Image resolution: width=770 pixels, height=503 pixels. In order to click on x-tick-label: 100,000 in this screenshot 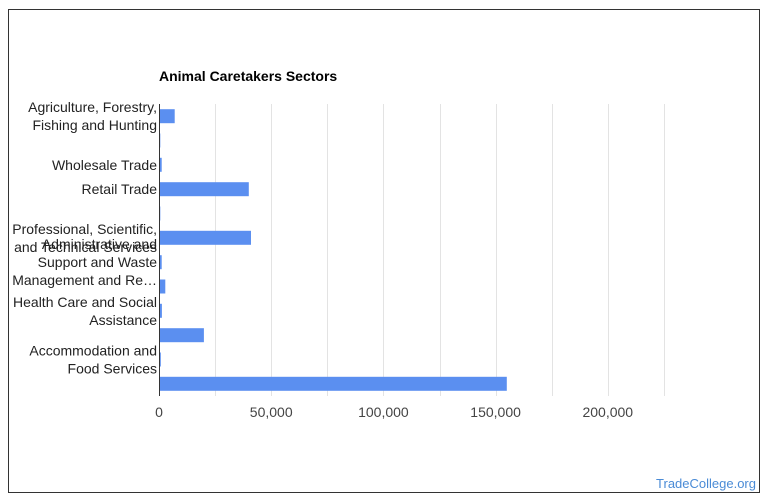, I will do `click(383, 412)`.